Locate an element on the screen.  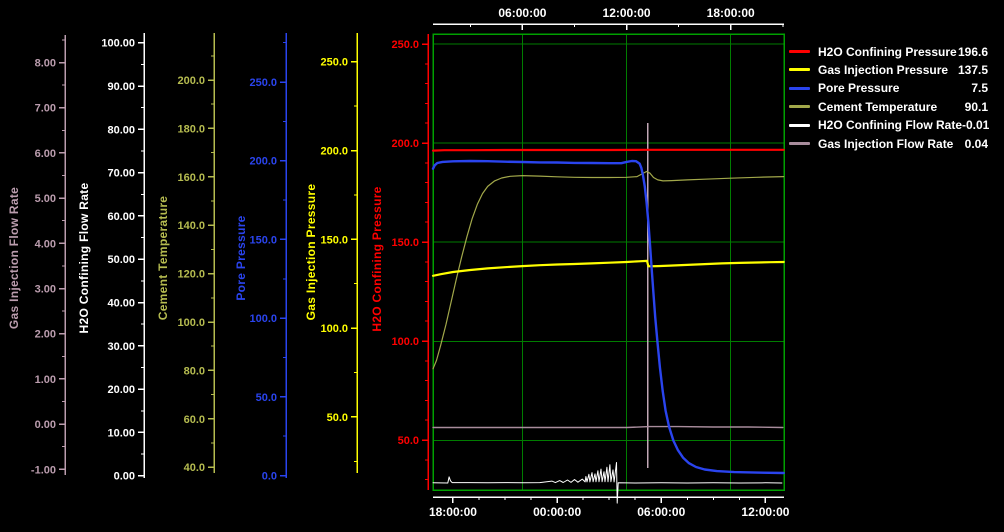
legend-swatch-h2o-confining-pressure-icon is located at coordinates (799, 51).